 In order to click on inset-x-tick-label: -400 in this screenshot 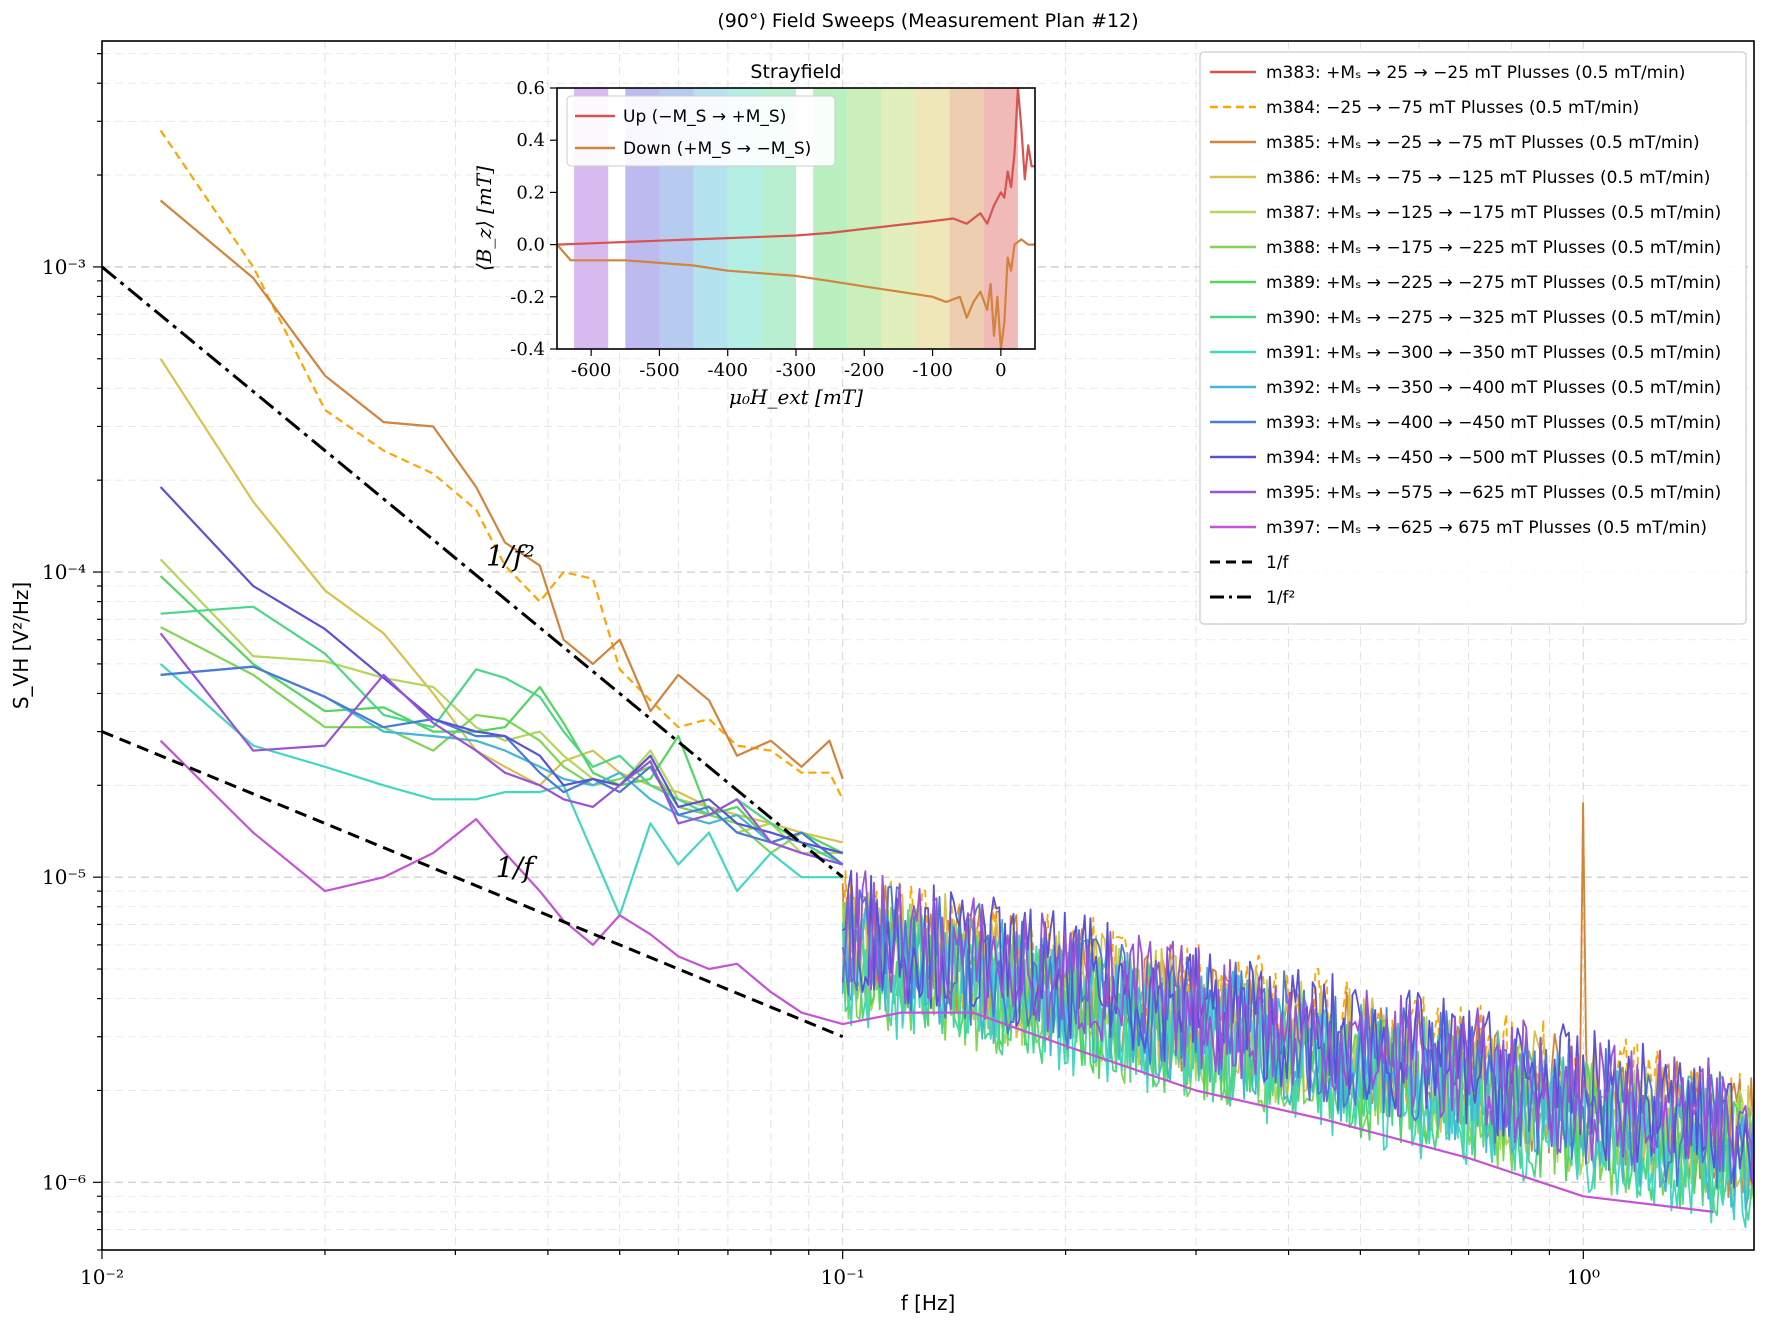, I will do `click(727, 370)`.